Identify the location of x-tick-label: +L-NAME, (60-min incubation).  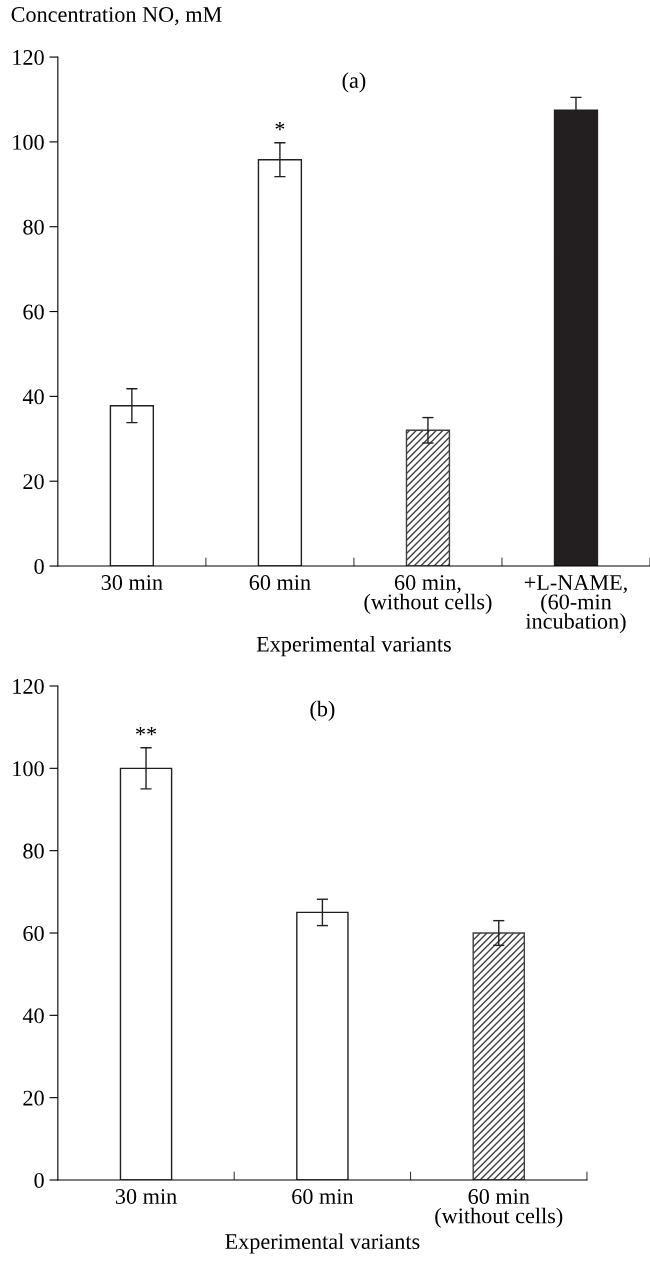
(575, 604).